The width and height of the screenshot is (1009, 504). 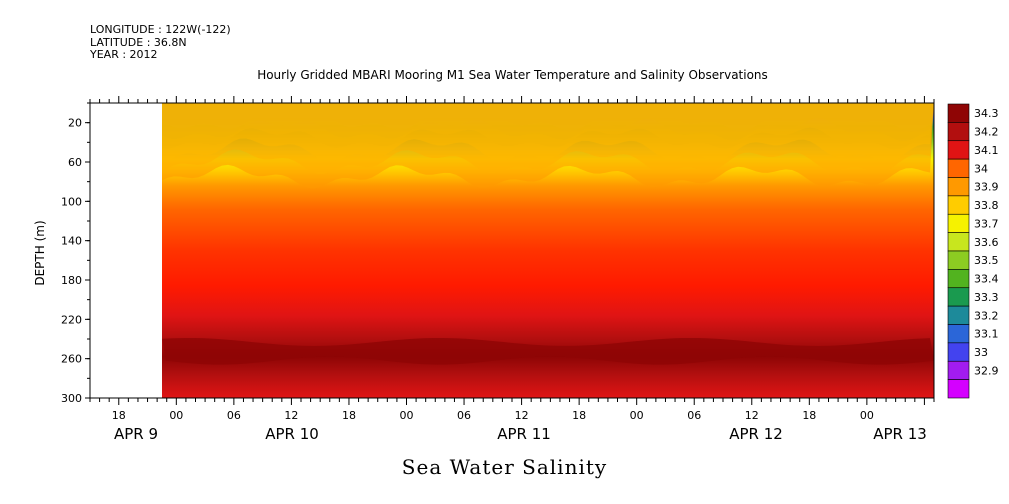 What do you see at coordinates (71, 280) in the screenshot?
I see `y-tick-label: 180` at bounding box center [71, 280].